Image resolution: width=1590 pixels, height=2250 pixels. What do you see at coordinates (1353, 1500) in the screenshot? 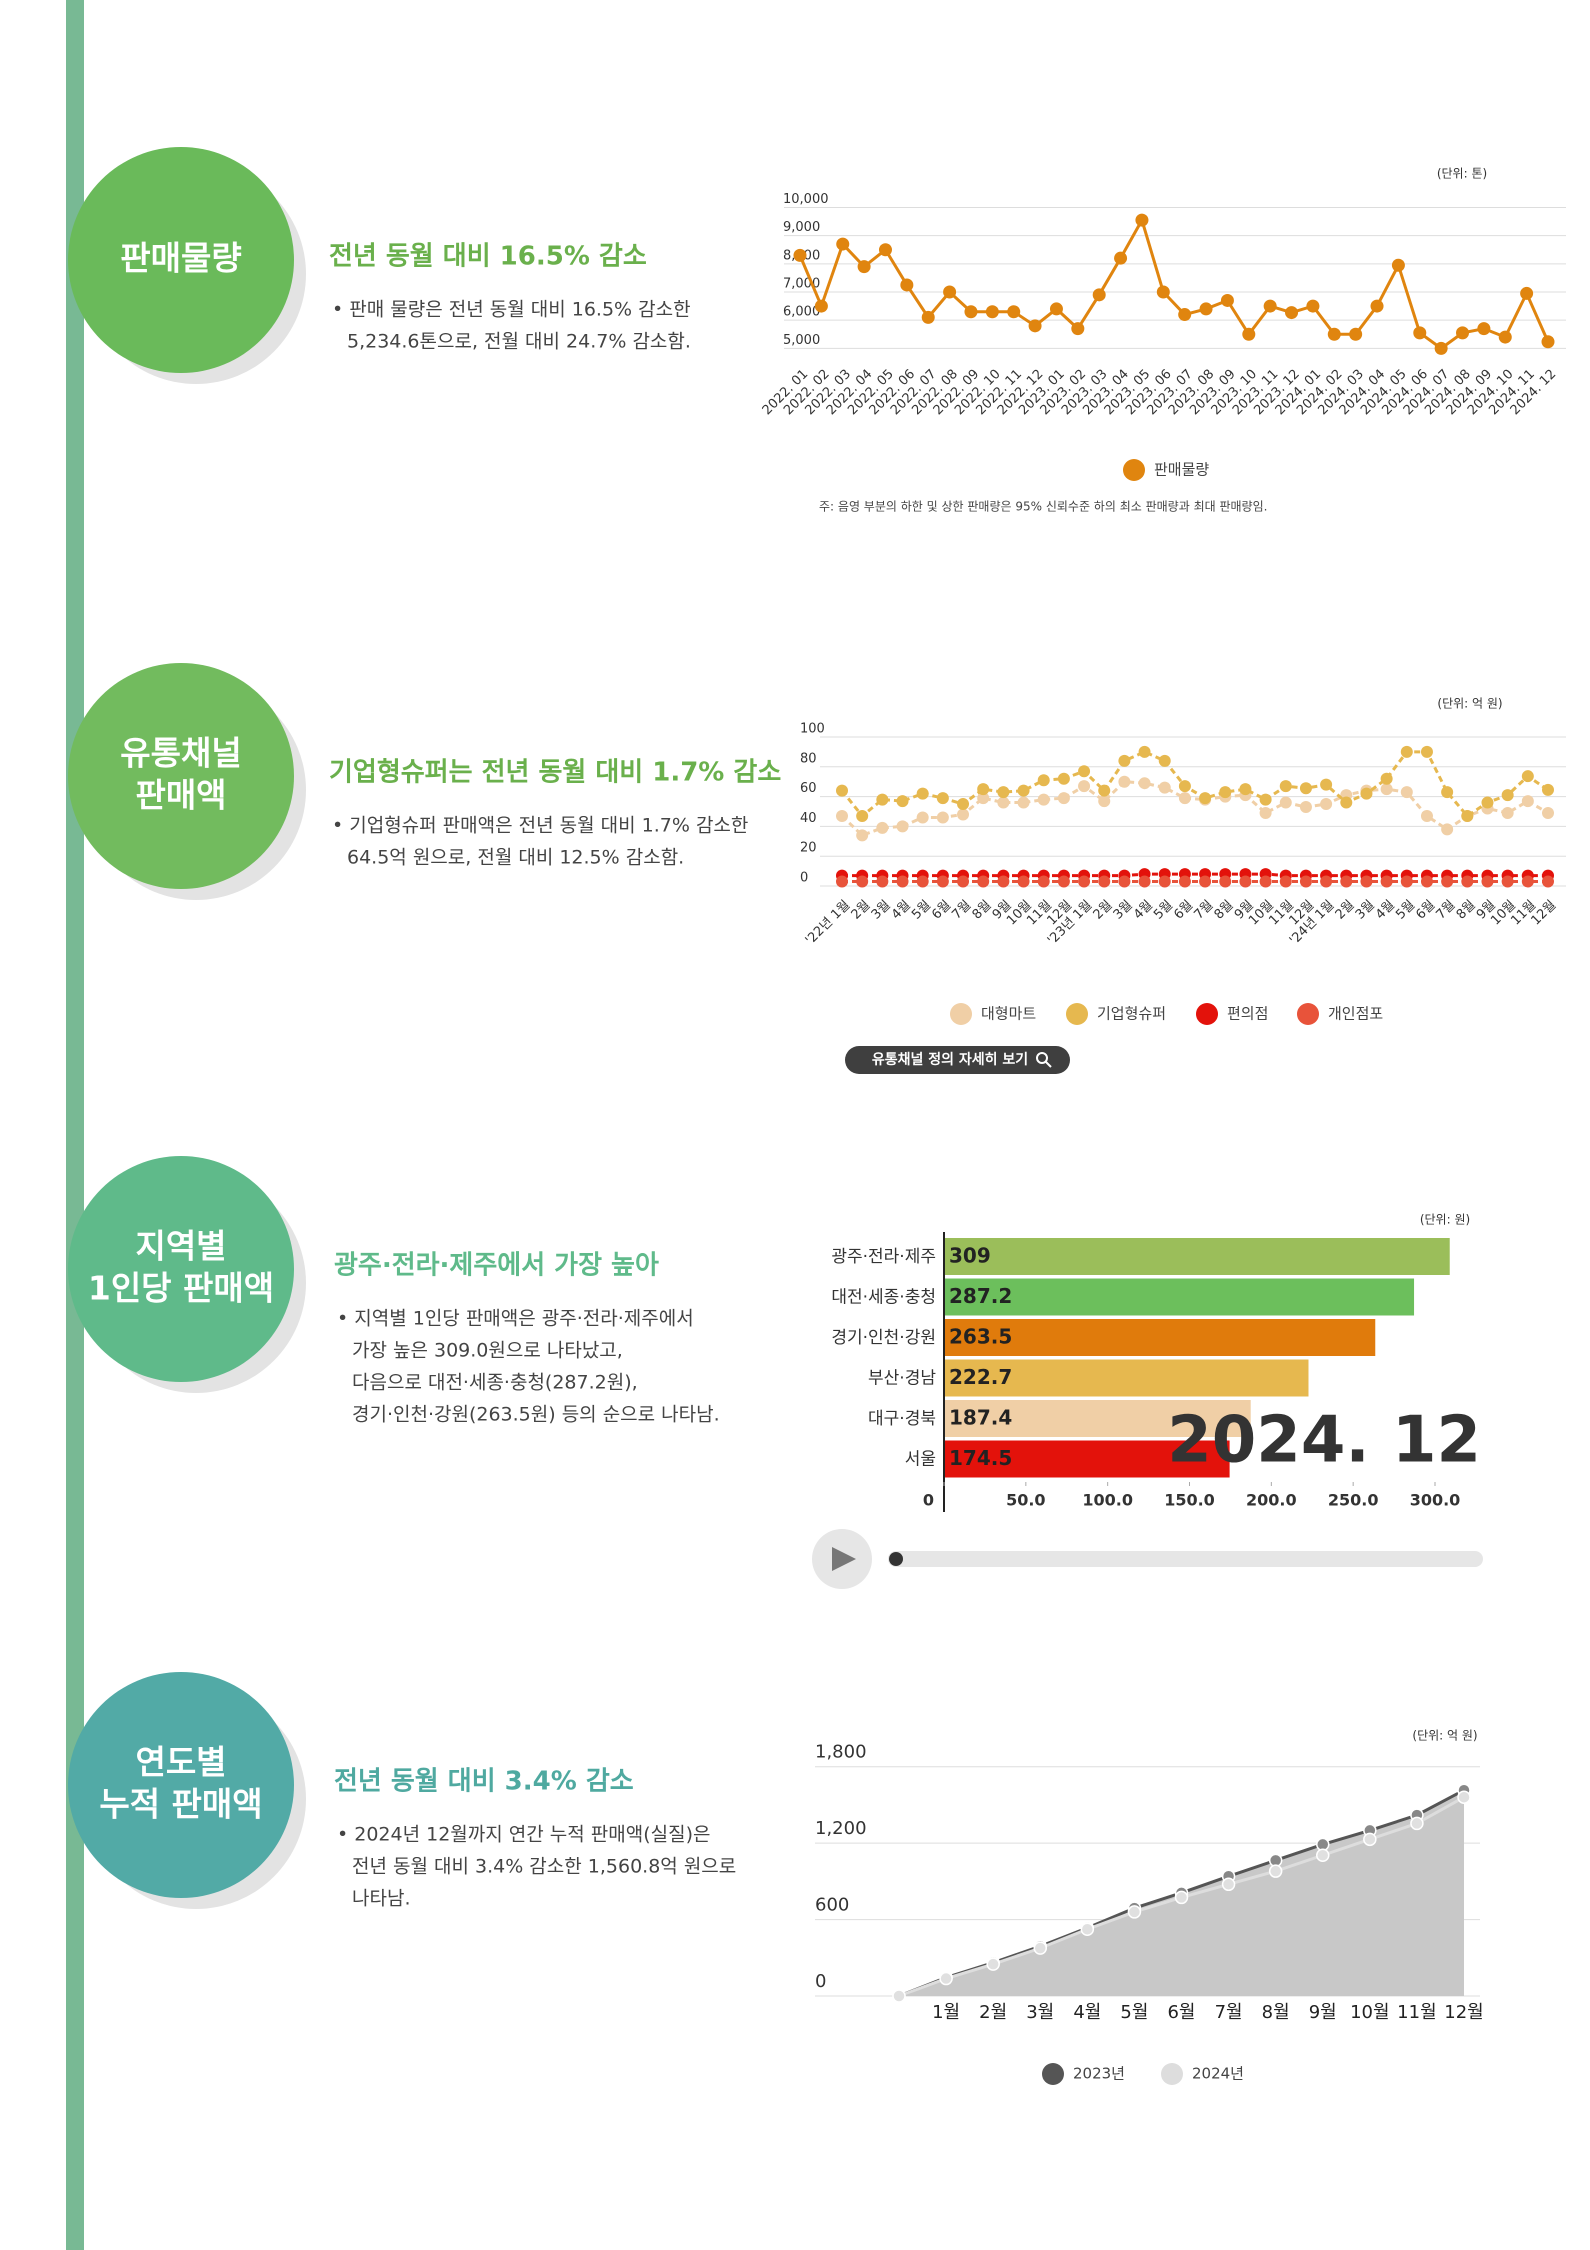
I see `x-tick-label: 250.0` at bounding box center [1353, 1500].